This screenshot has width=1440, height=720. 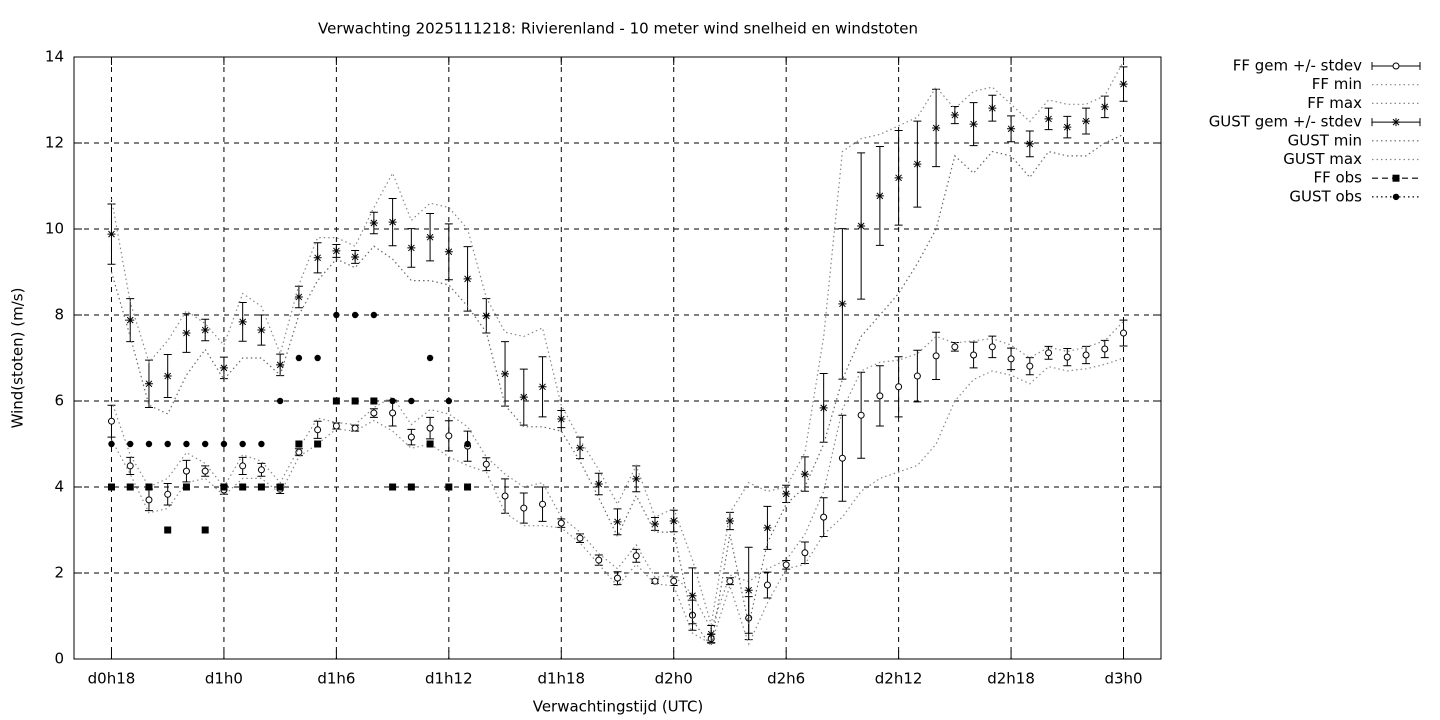 I want to click on legend-label: FF obs, so click(x=1337, y=178).